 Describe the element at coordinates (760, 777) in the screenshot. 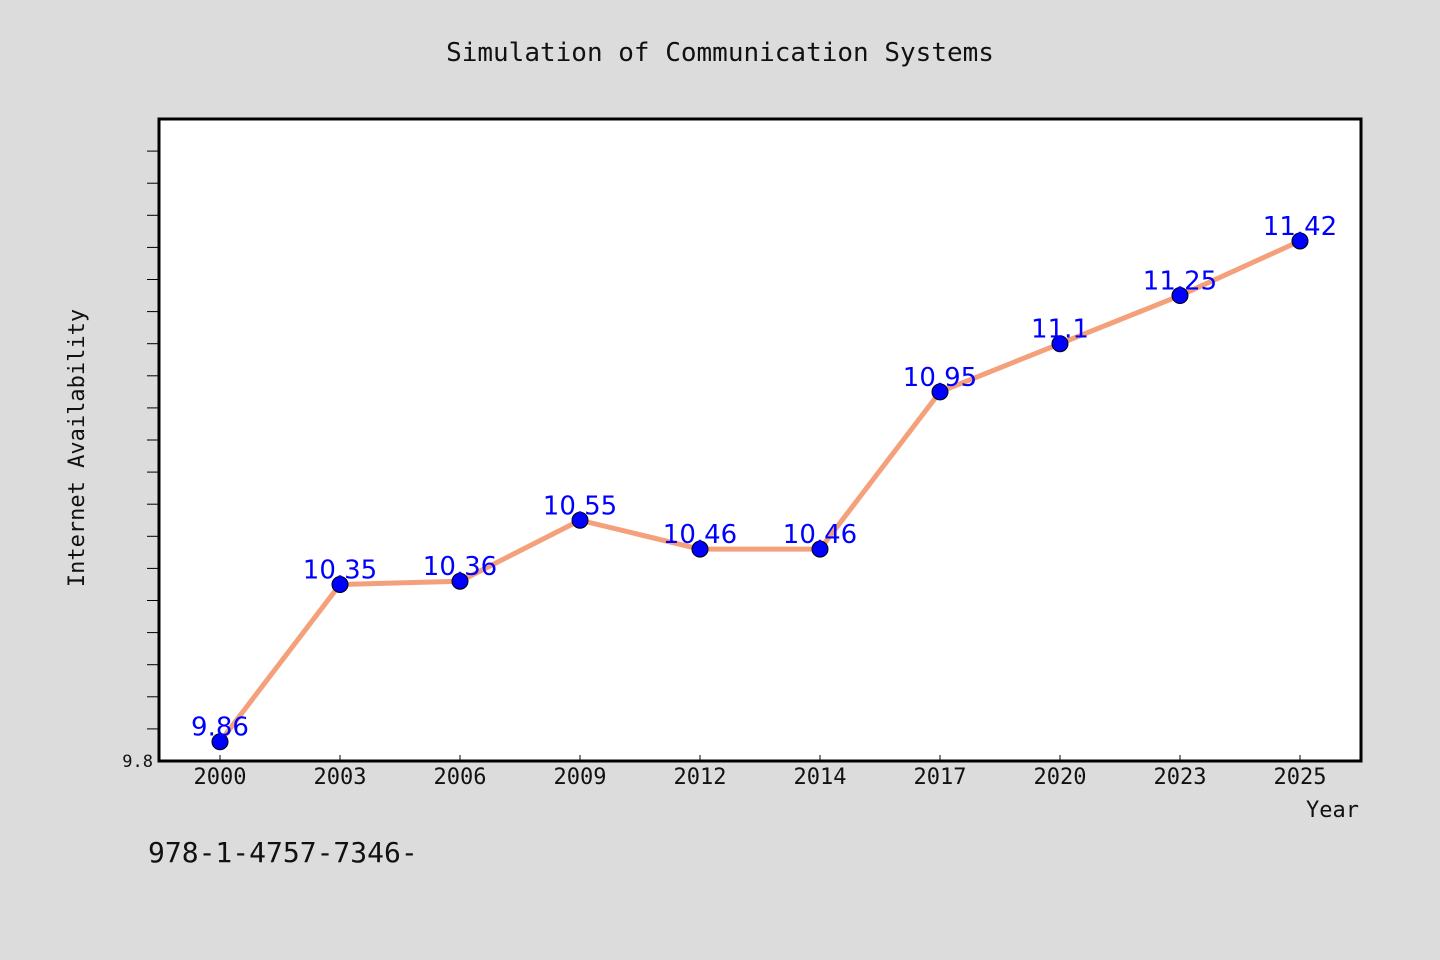

I see `x-axis-tick-labels: 2000 2003 2006 2009 2012 2014 2017 2020 2023 2025` at that location.